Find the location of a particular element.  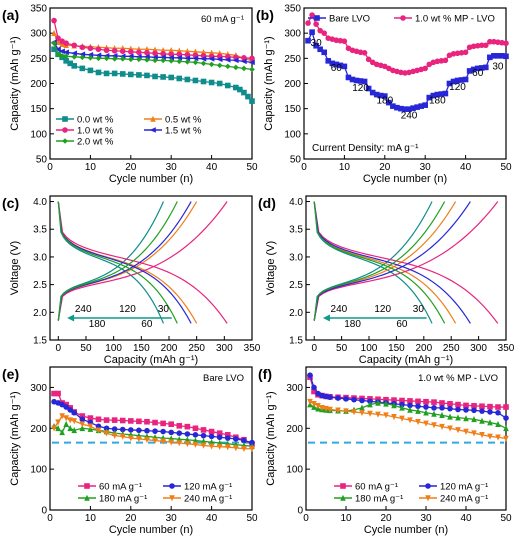

panel-annotation: Current Density: mA g⁻¹ is located at coordinates (365, 148).